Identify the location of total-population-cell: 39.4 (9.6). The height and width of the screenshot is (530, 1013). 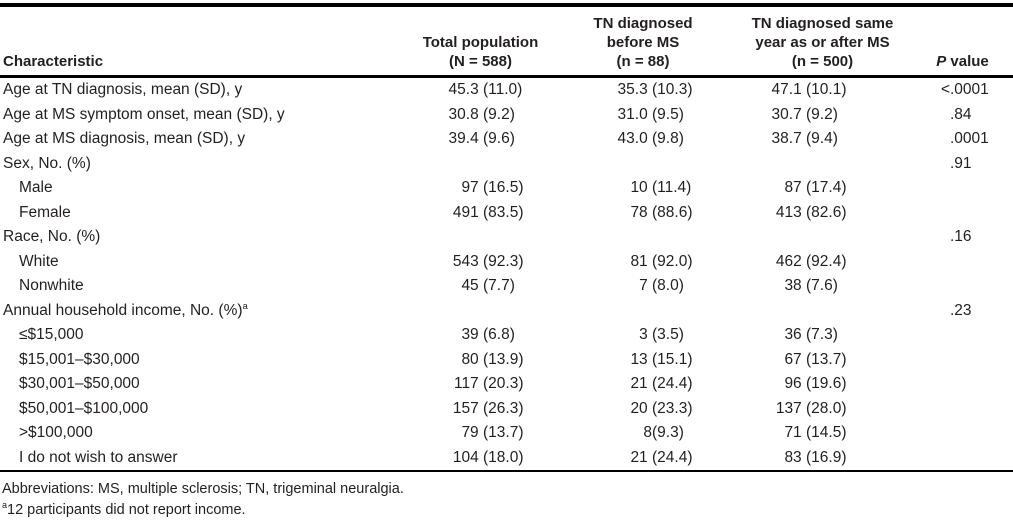
(481, 139).